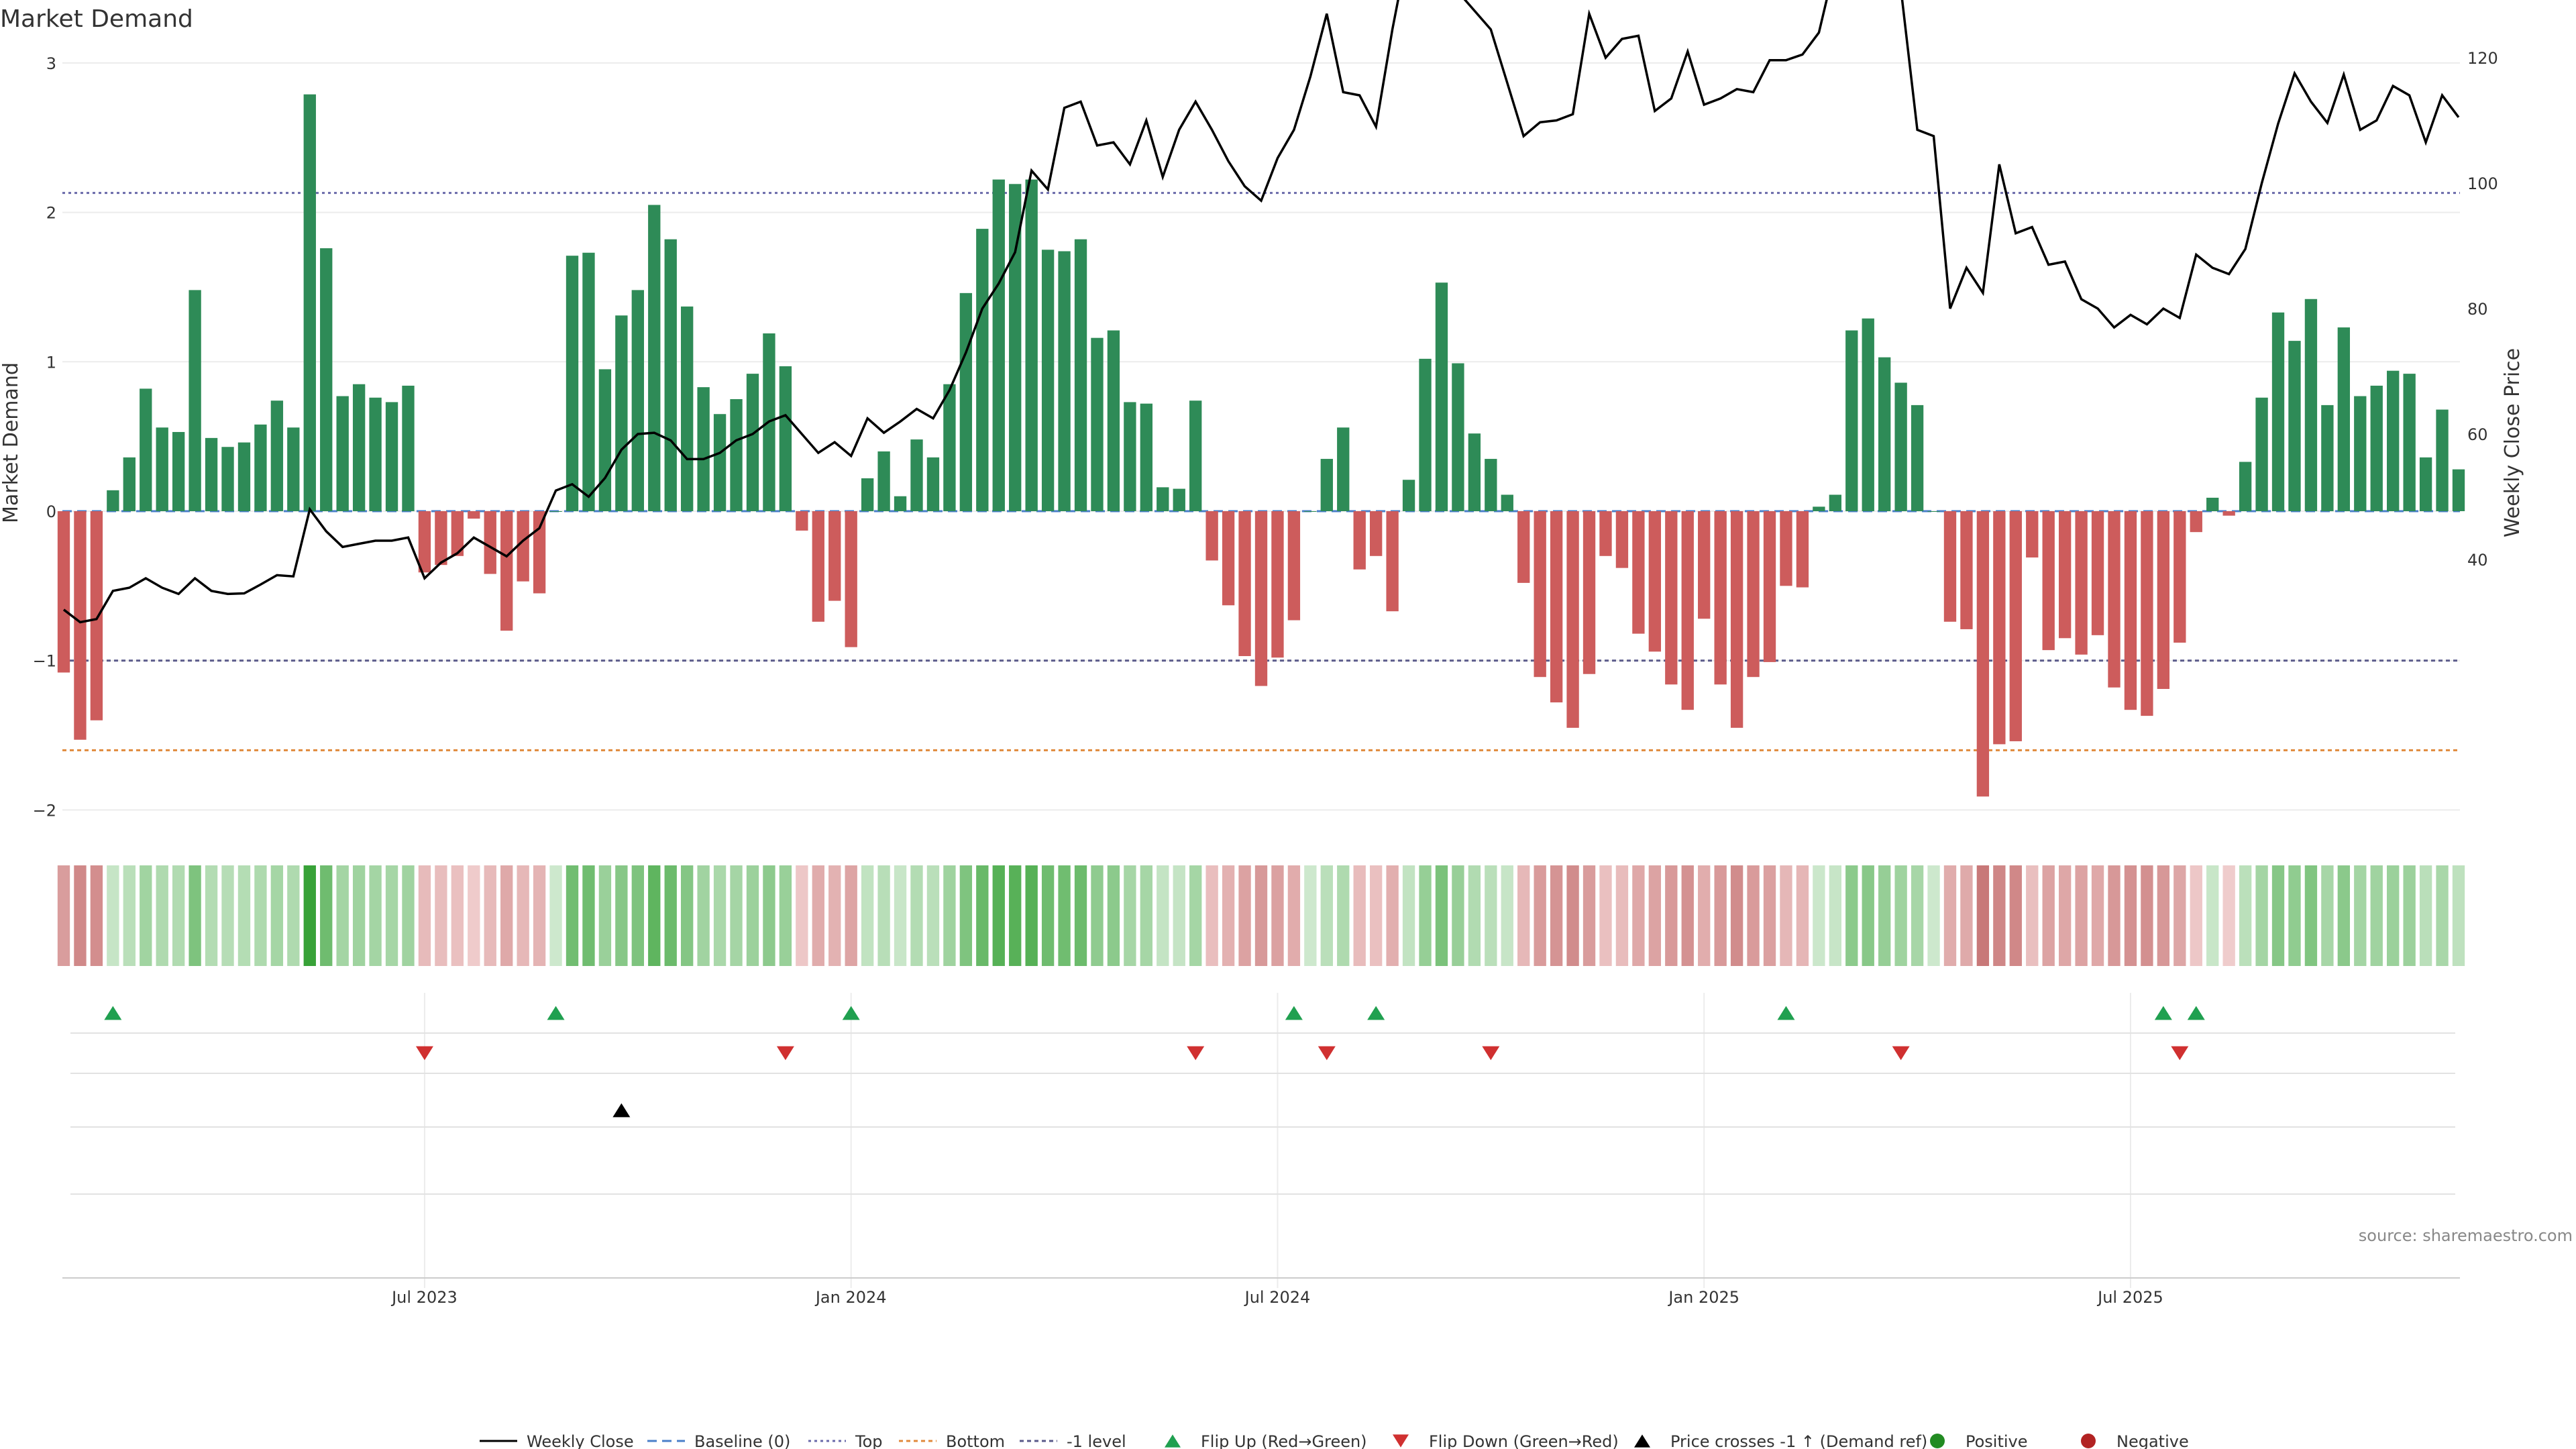  I want to click on chart-title: Market Demand, so click(96, 19).